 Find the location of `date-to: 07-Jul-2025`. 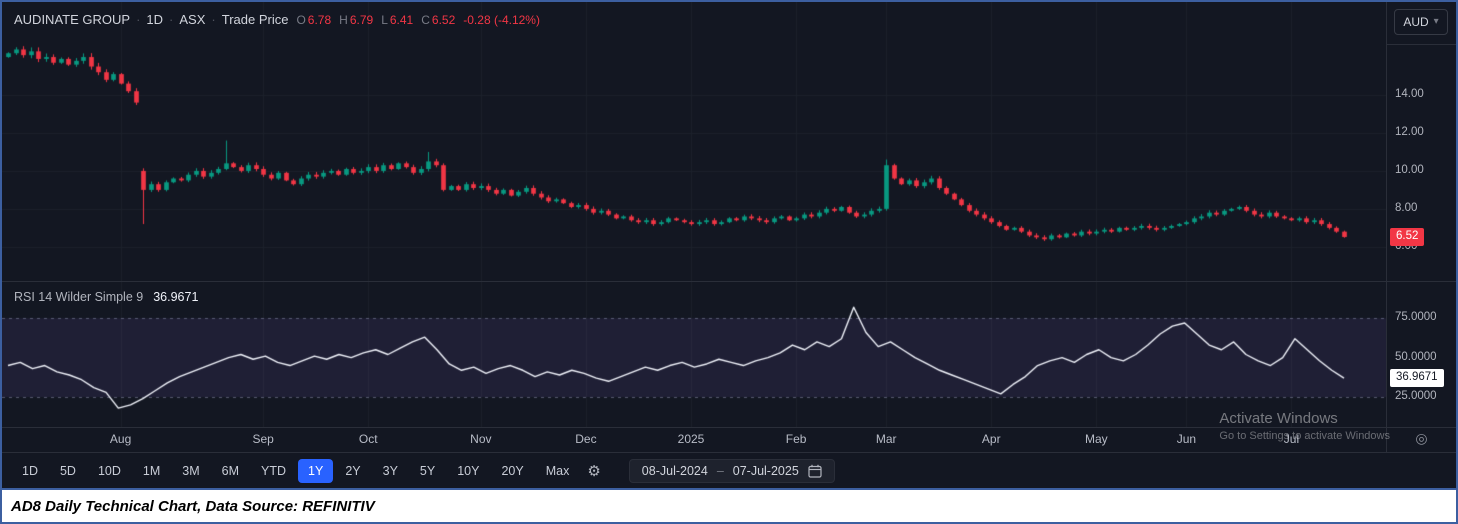

date-to: 07-Jul-2025 is located at coordinates (765, 470).